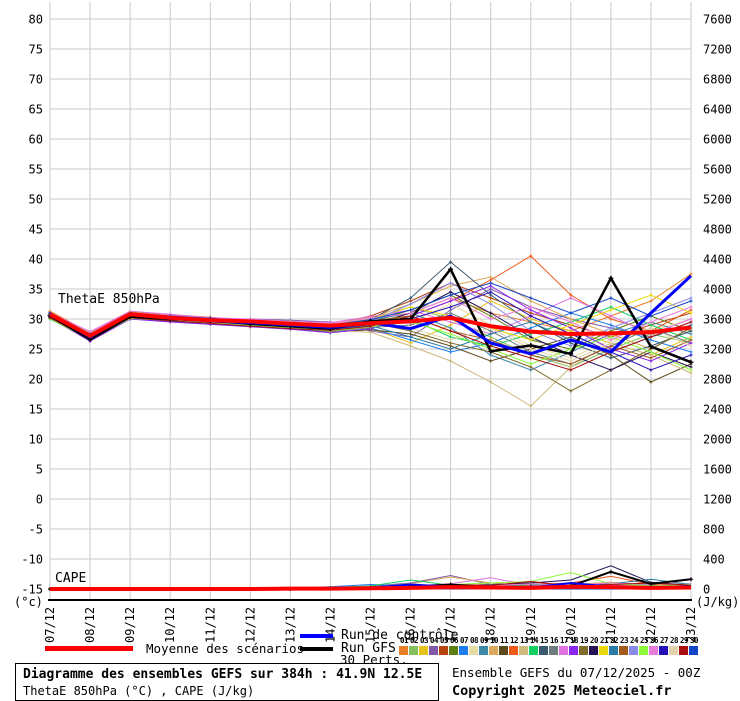 The image size is (740, 701). I want to click on right-axis-tick: 6800, so click(717, 80).